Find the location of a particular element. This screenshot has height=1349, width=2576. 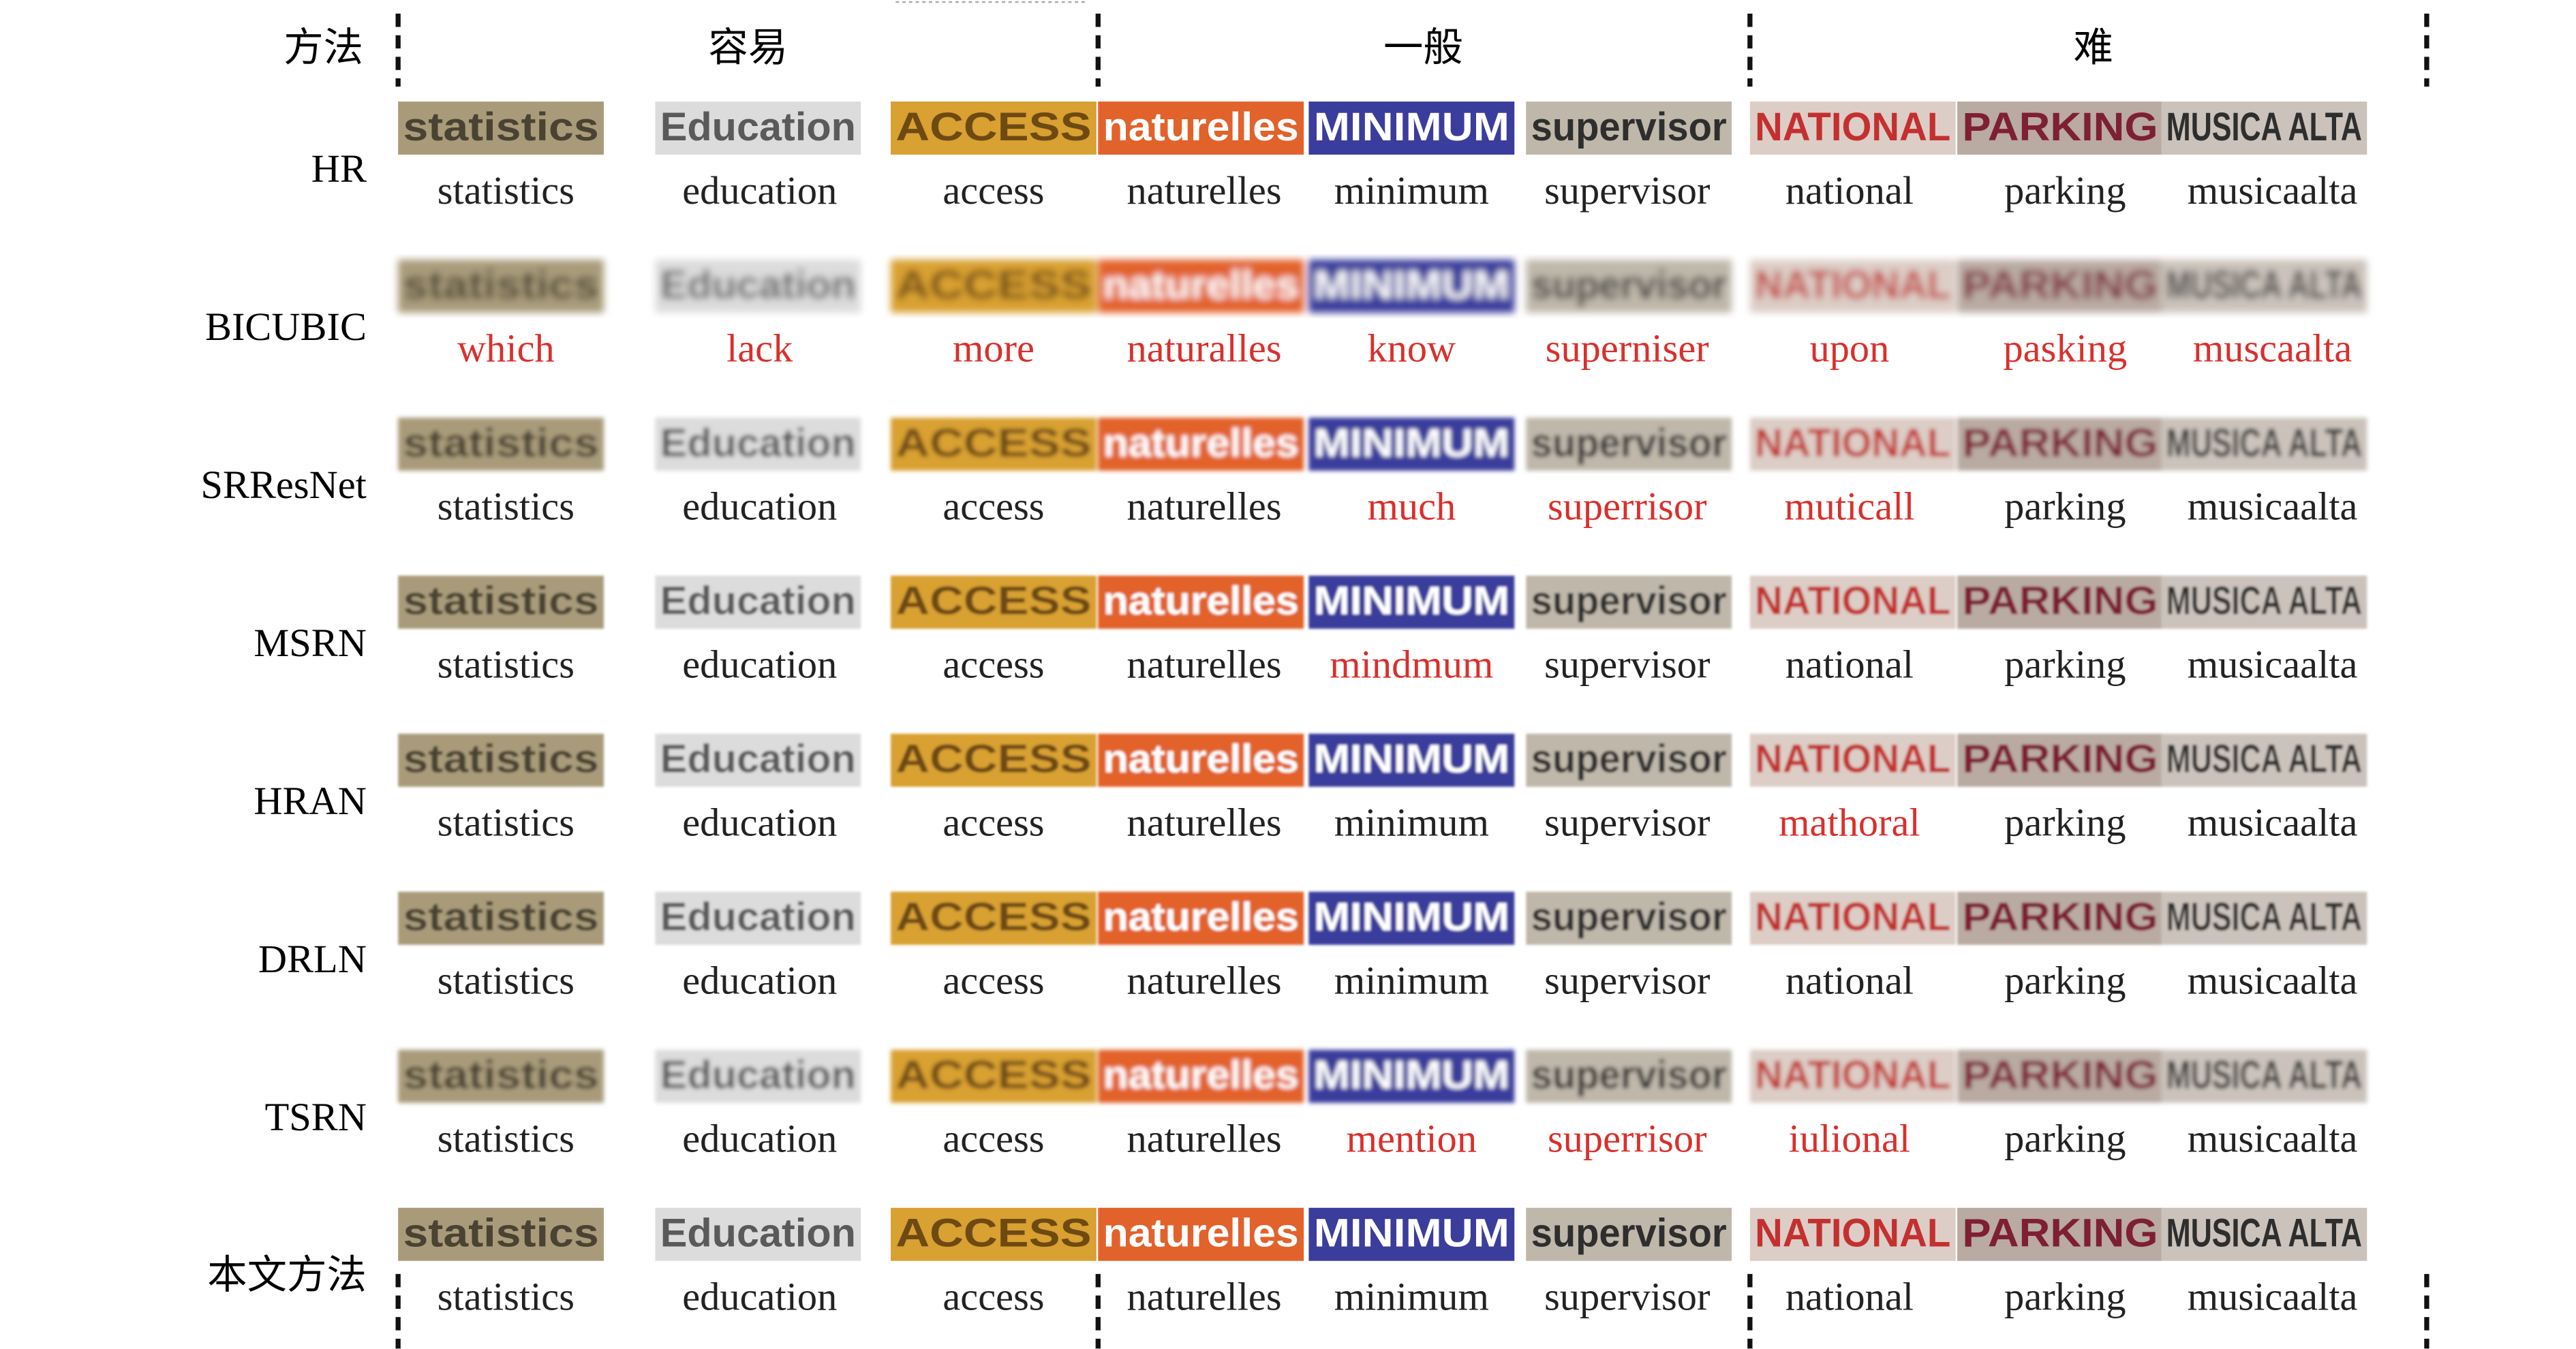

prediction: statistics is located at coordinates (506, 981).